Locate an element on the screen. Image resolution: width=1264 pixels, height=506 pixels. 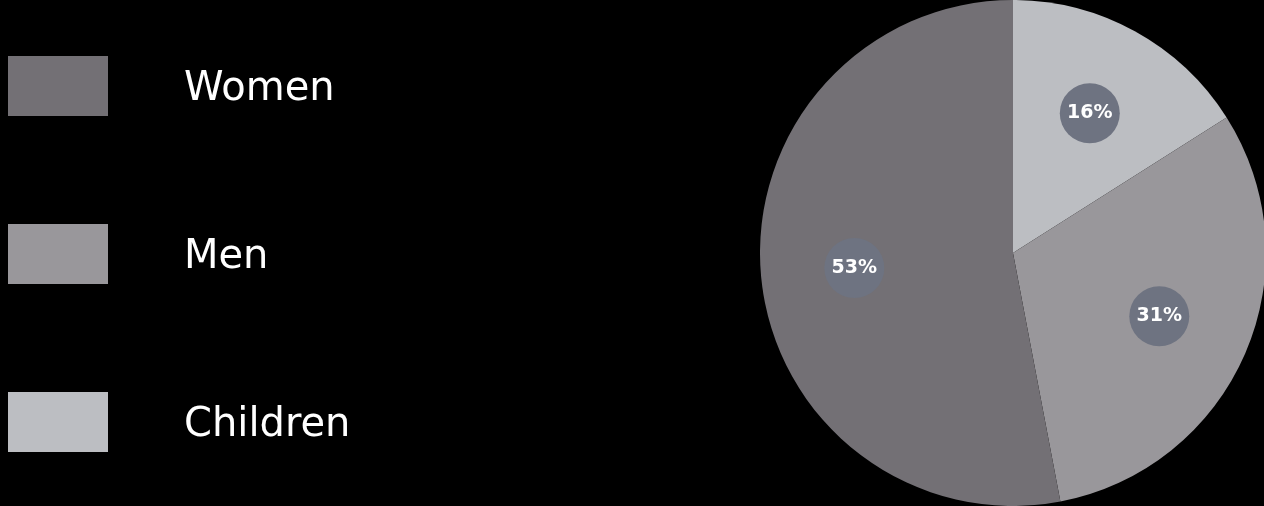
data-label: 53% is located at coordinates (854, 265).